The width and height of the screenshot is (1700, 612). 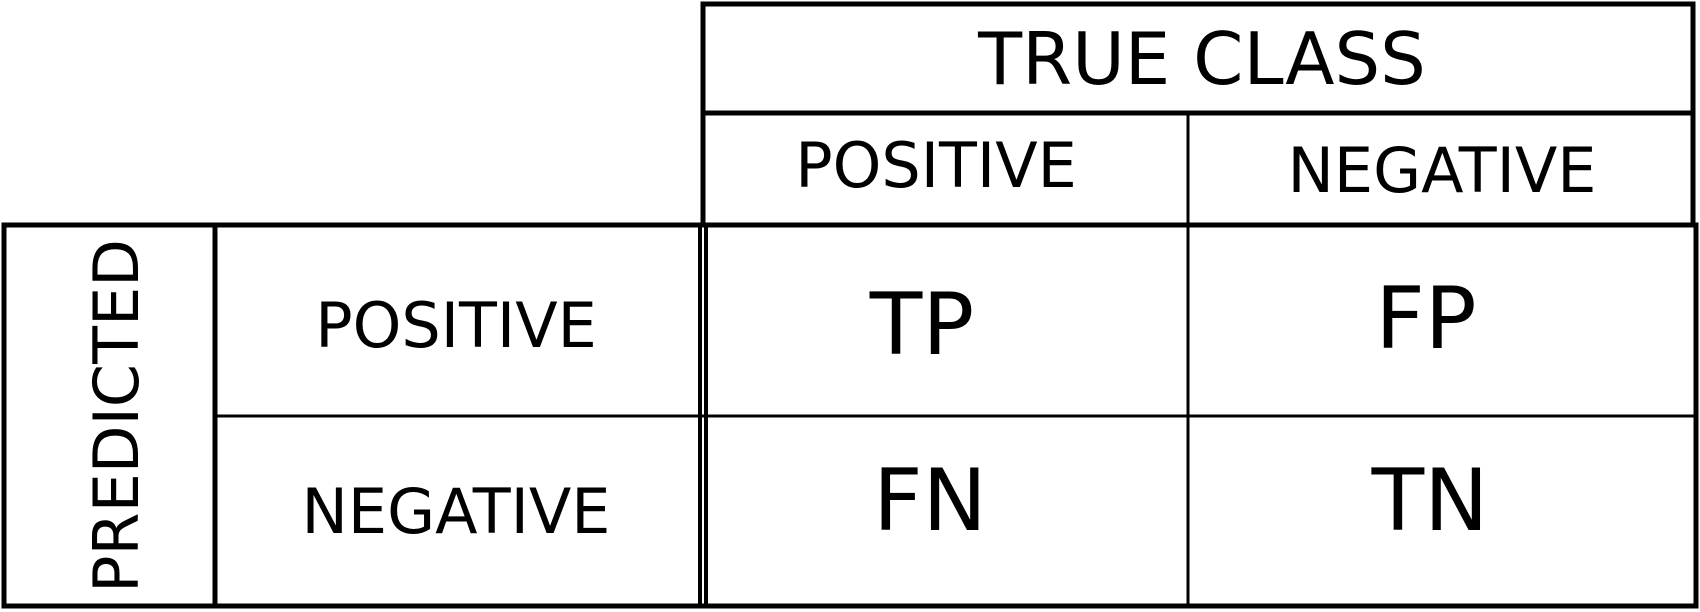 What do you see at coordinates (1201, 59) in the screenshot?
I see `true-class-title: TRUE CLASS` at bounding box center [1201, 59].